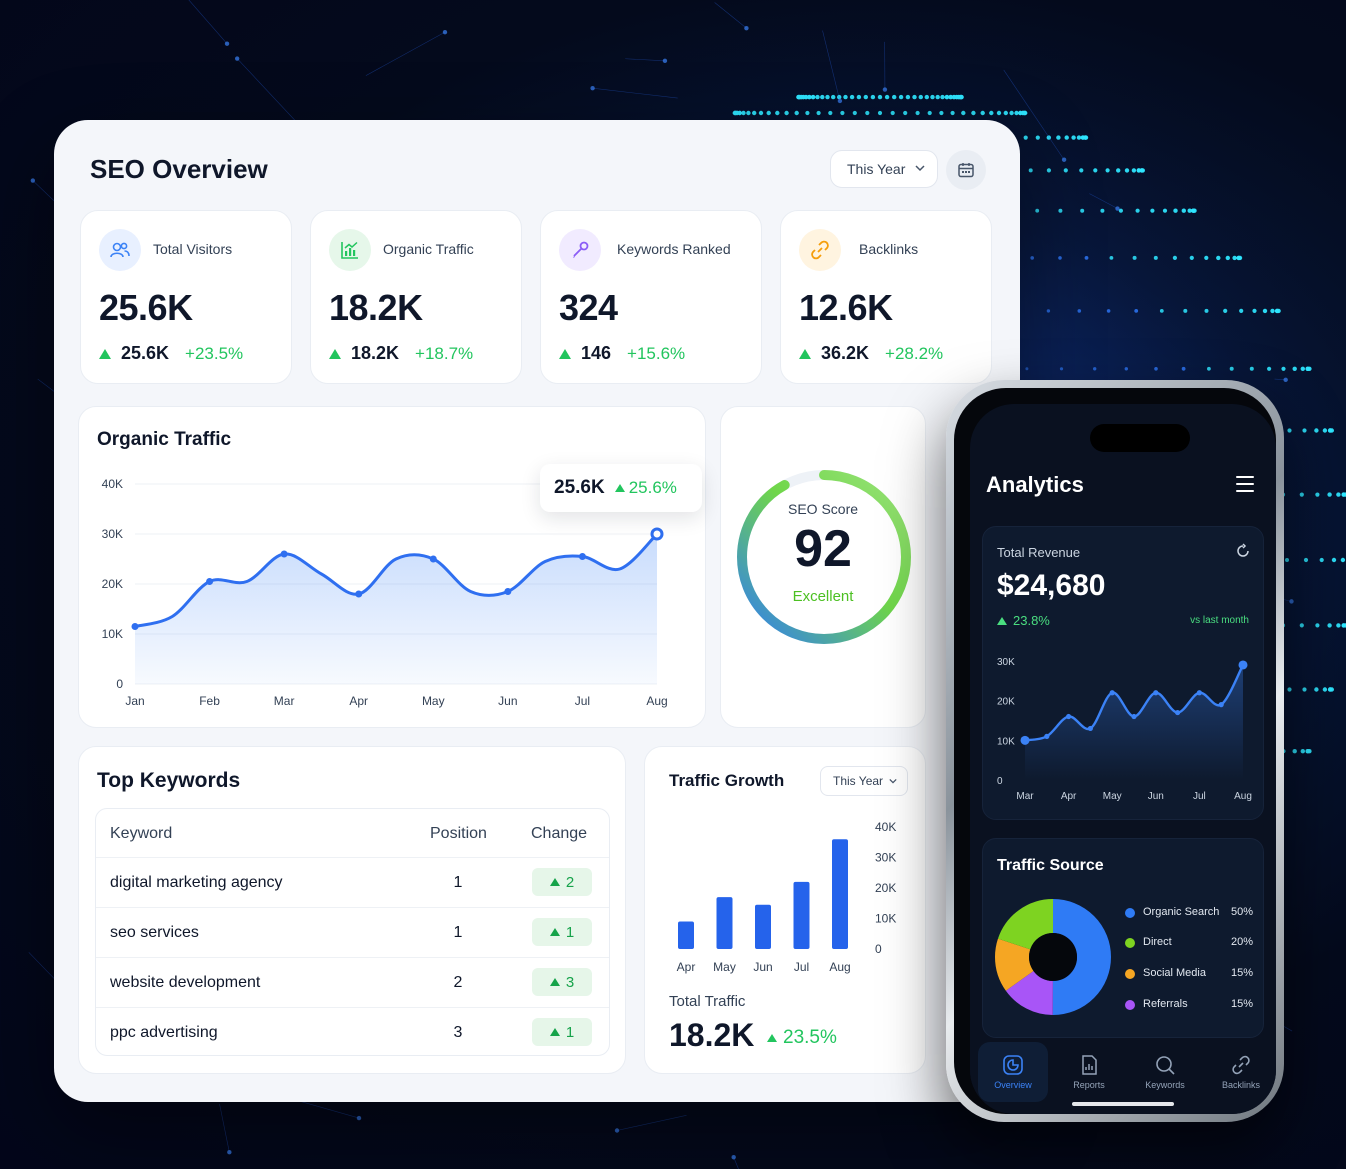  I want to click on legend-label: Referrals, so click(1165, 1004).